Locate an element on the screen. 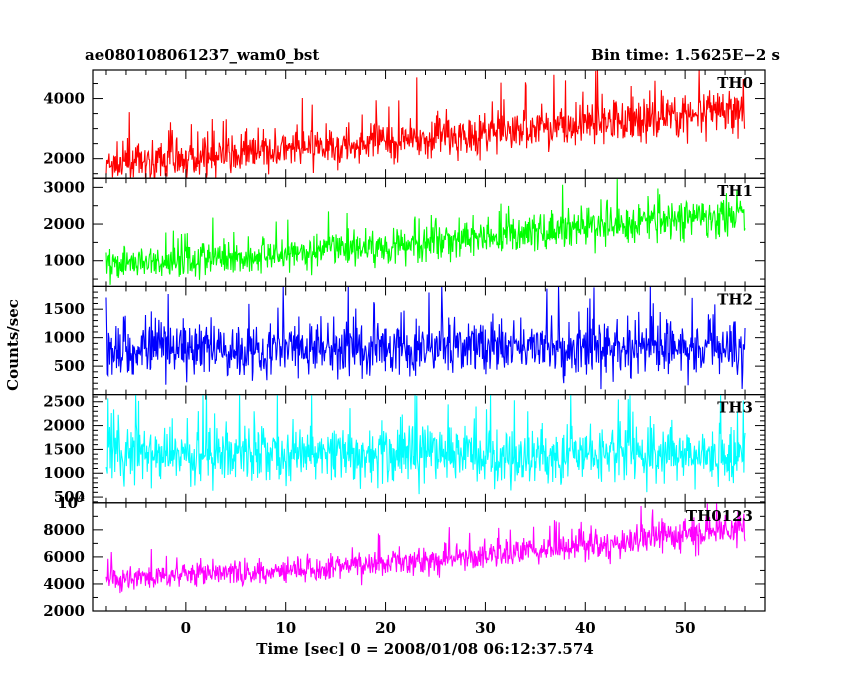  exponent-base: 10 is located at coordinates (67, 503).